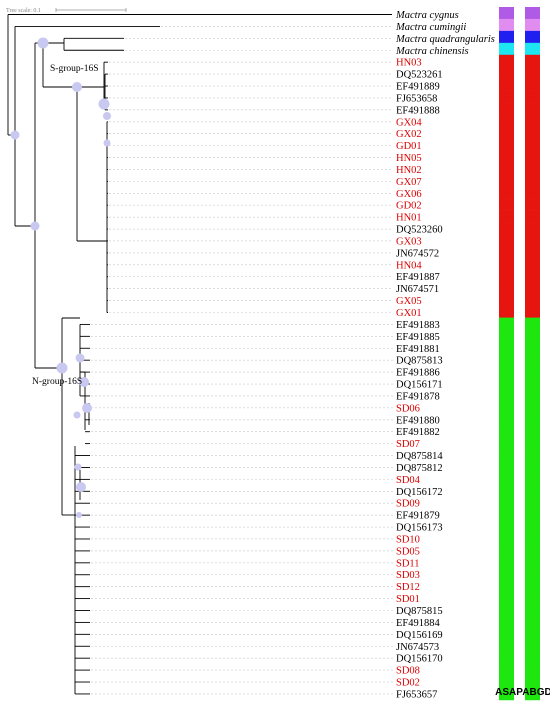 This screenshot has height=702, width=550. What do you see at coordinates (418, 420) in the screenshot?
I see `tip-label: EF491880` at bounding box center [418, 420].